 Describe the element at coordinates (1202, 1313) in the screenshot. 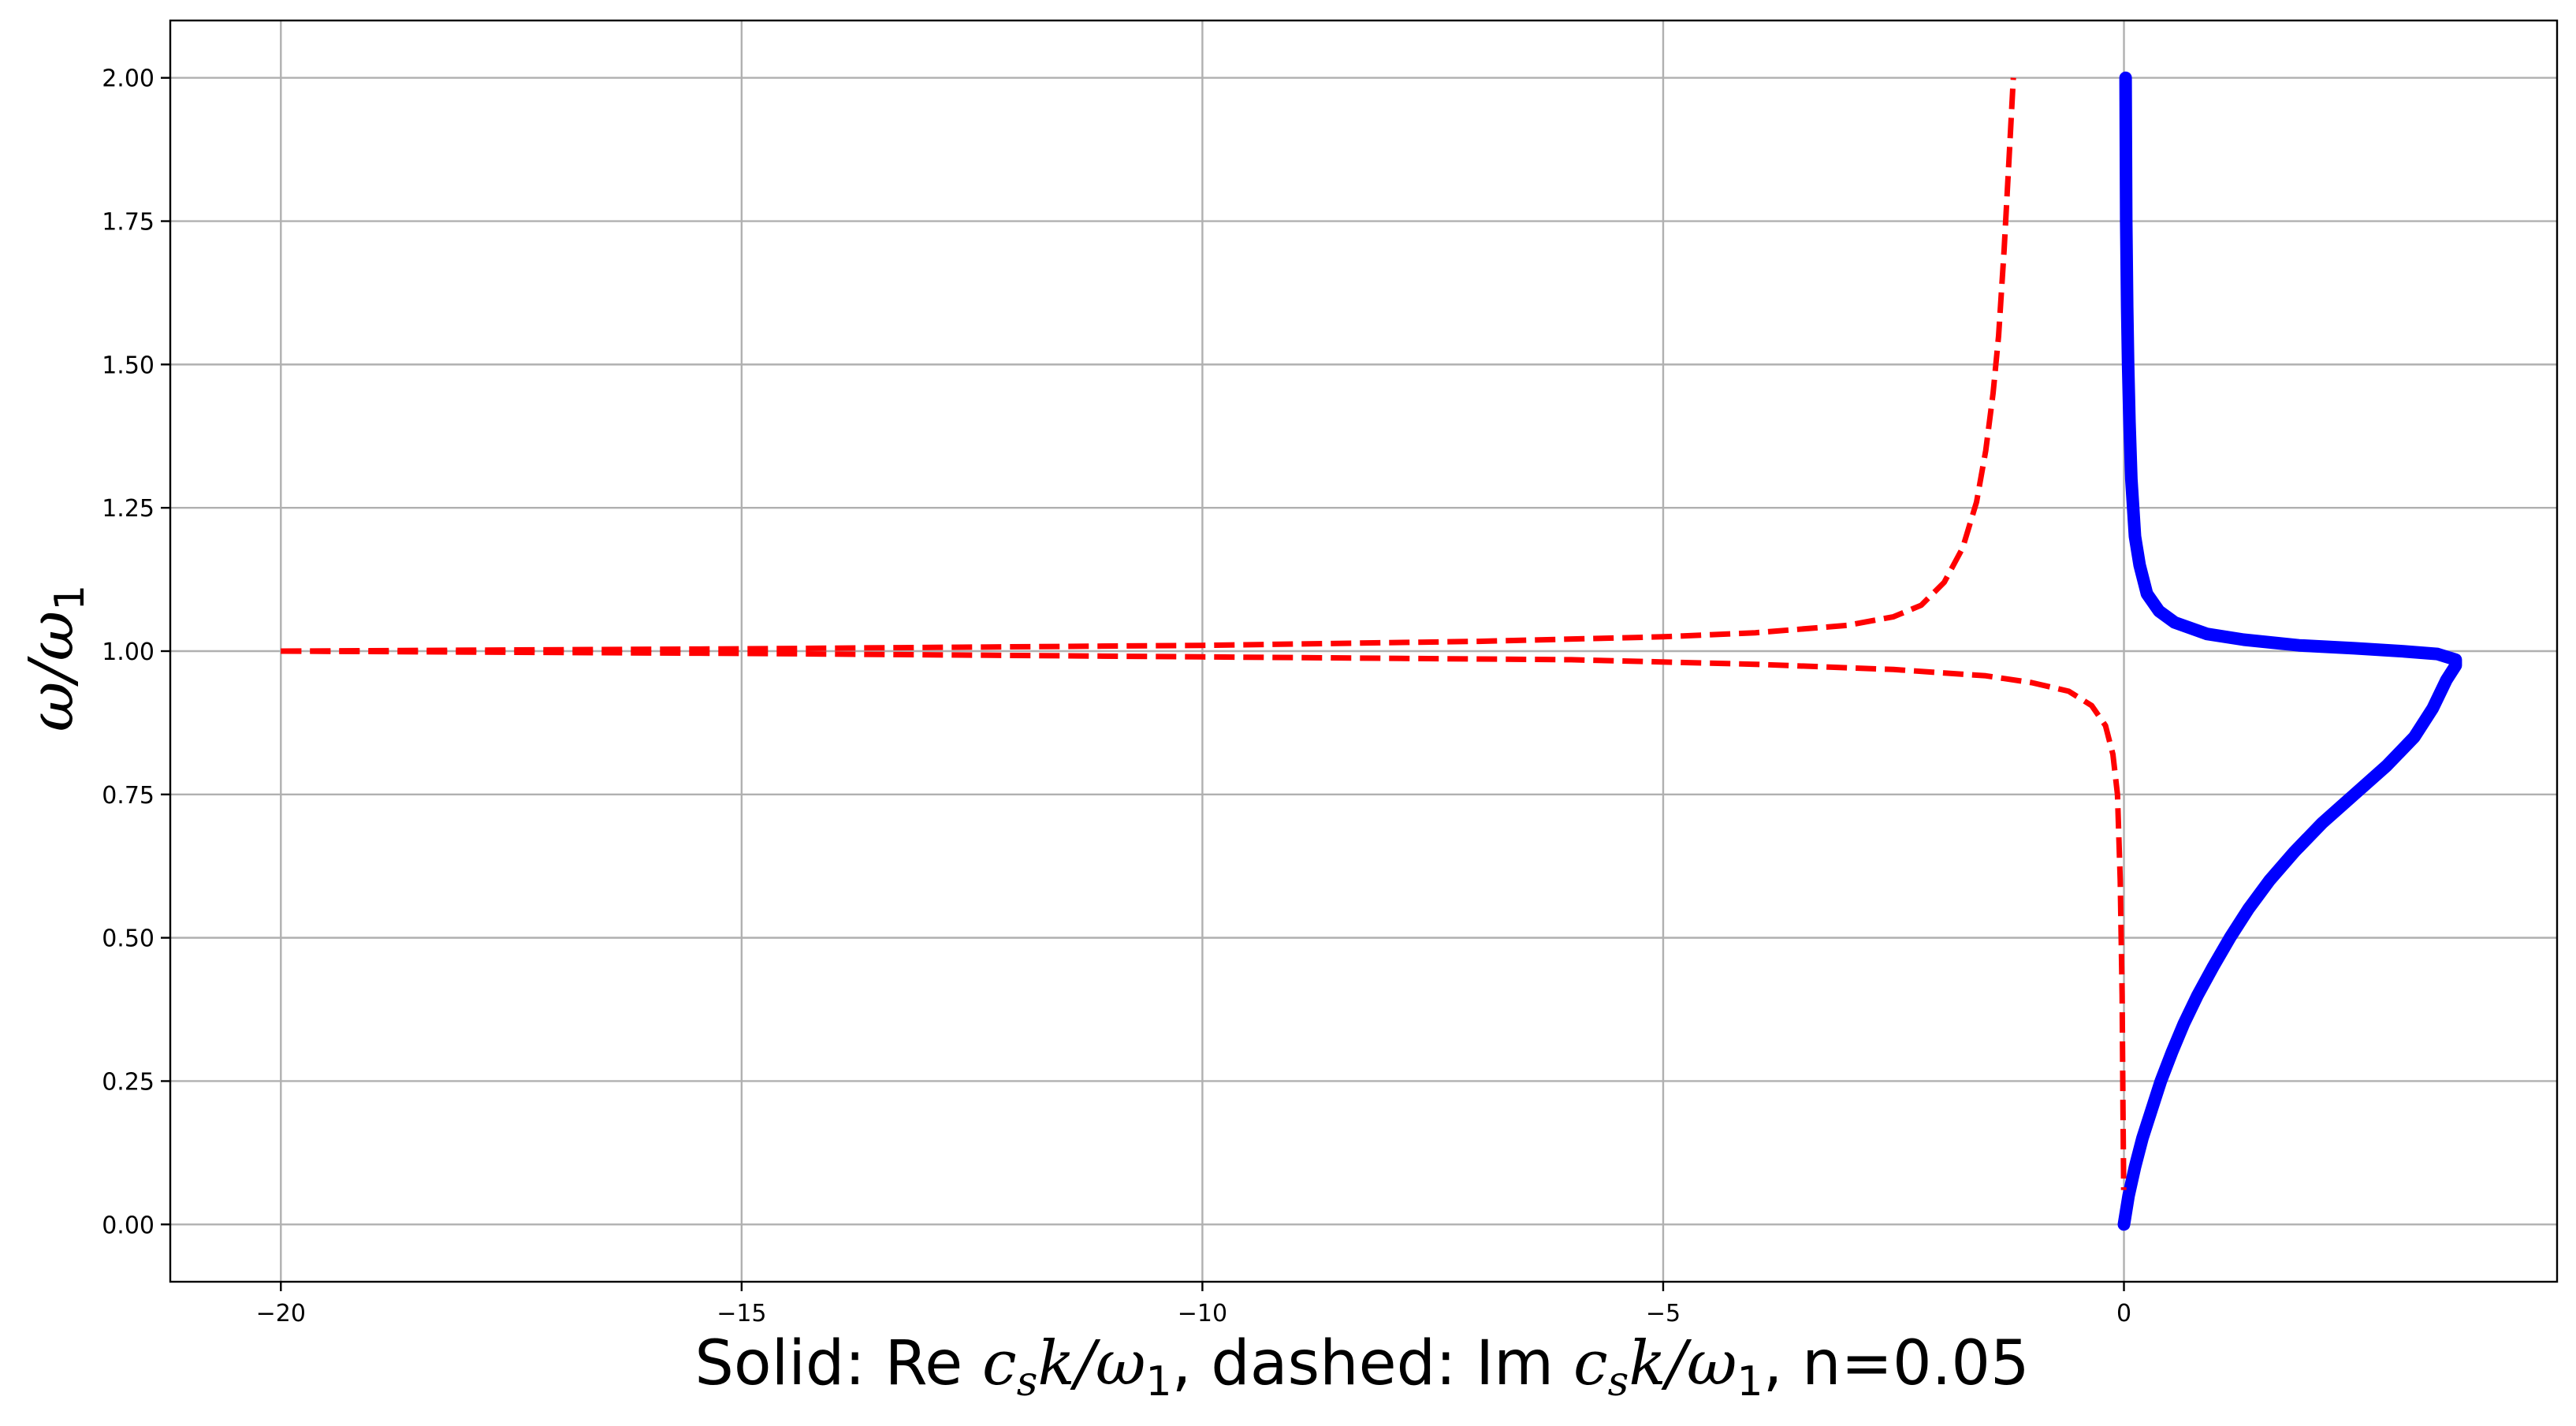

I see `x-tick-label: −10` at that location.